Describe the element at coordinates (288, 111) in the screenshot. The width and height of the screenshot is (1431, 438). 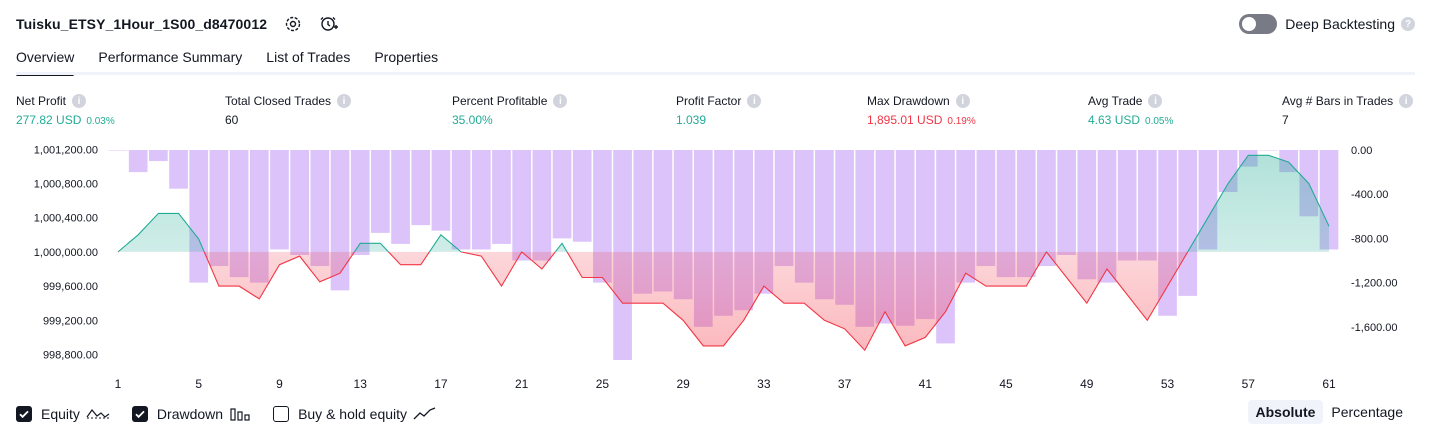
I see `metric-total-closed-trades: Total Closed Trades i 60` at that location.